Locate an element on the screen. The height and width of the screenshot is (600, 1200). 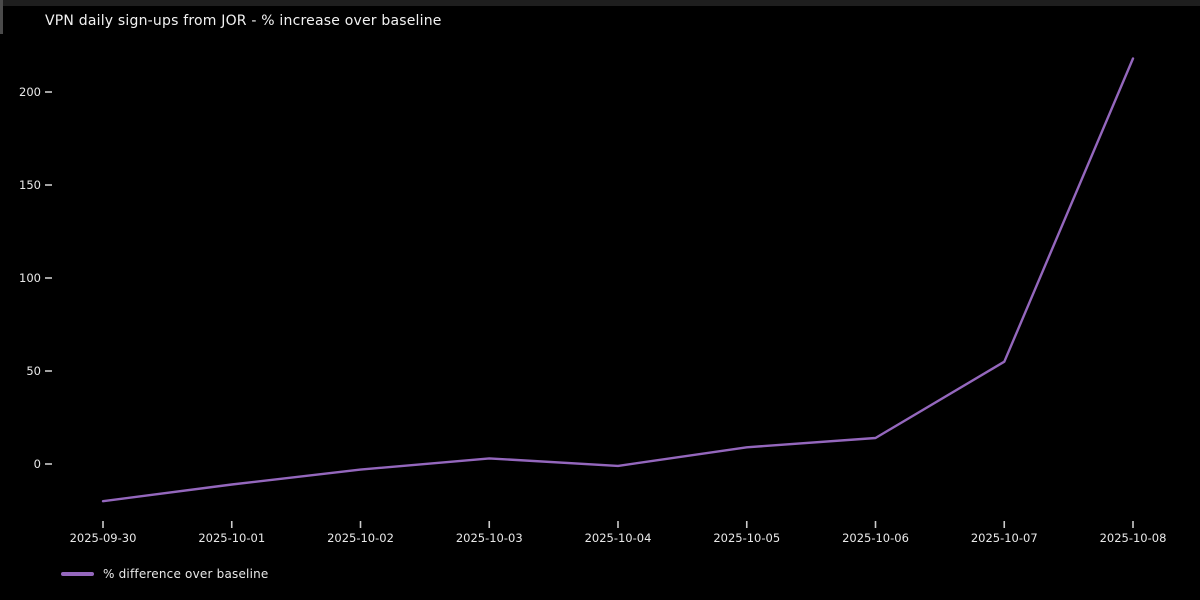
x-axis-tick-label: 2025-10-04 is located at coordinates (618, 538).